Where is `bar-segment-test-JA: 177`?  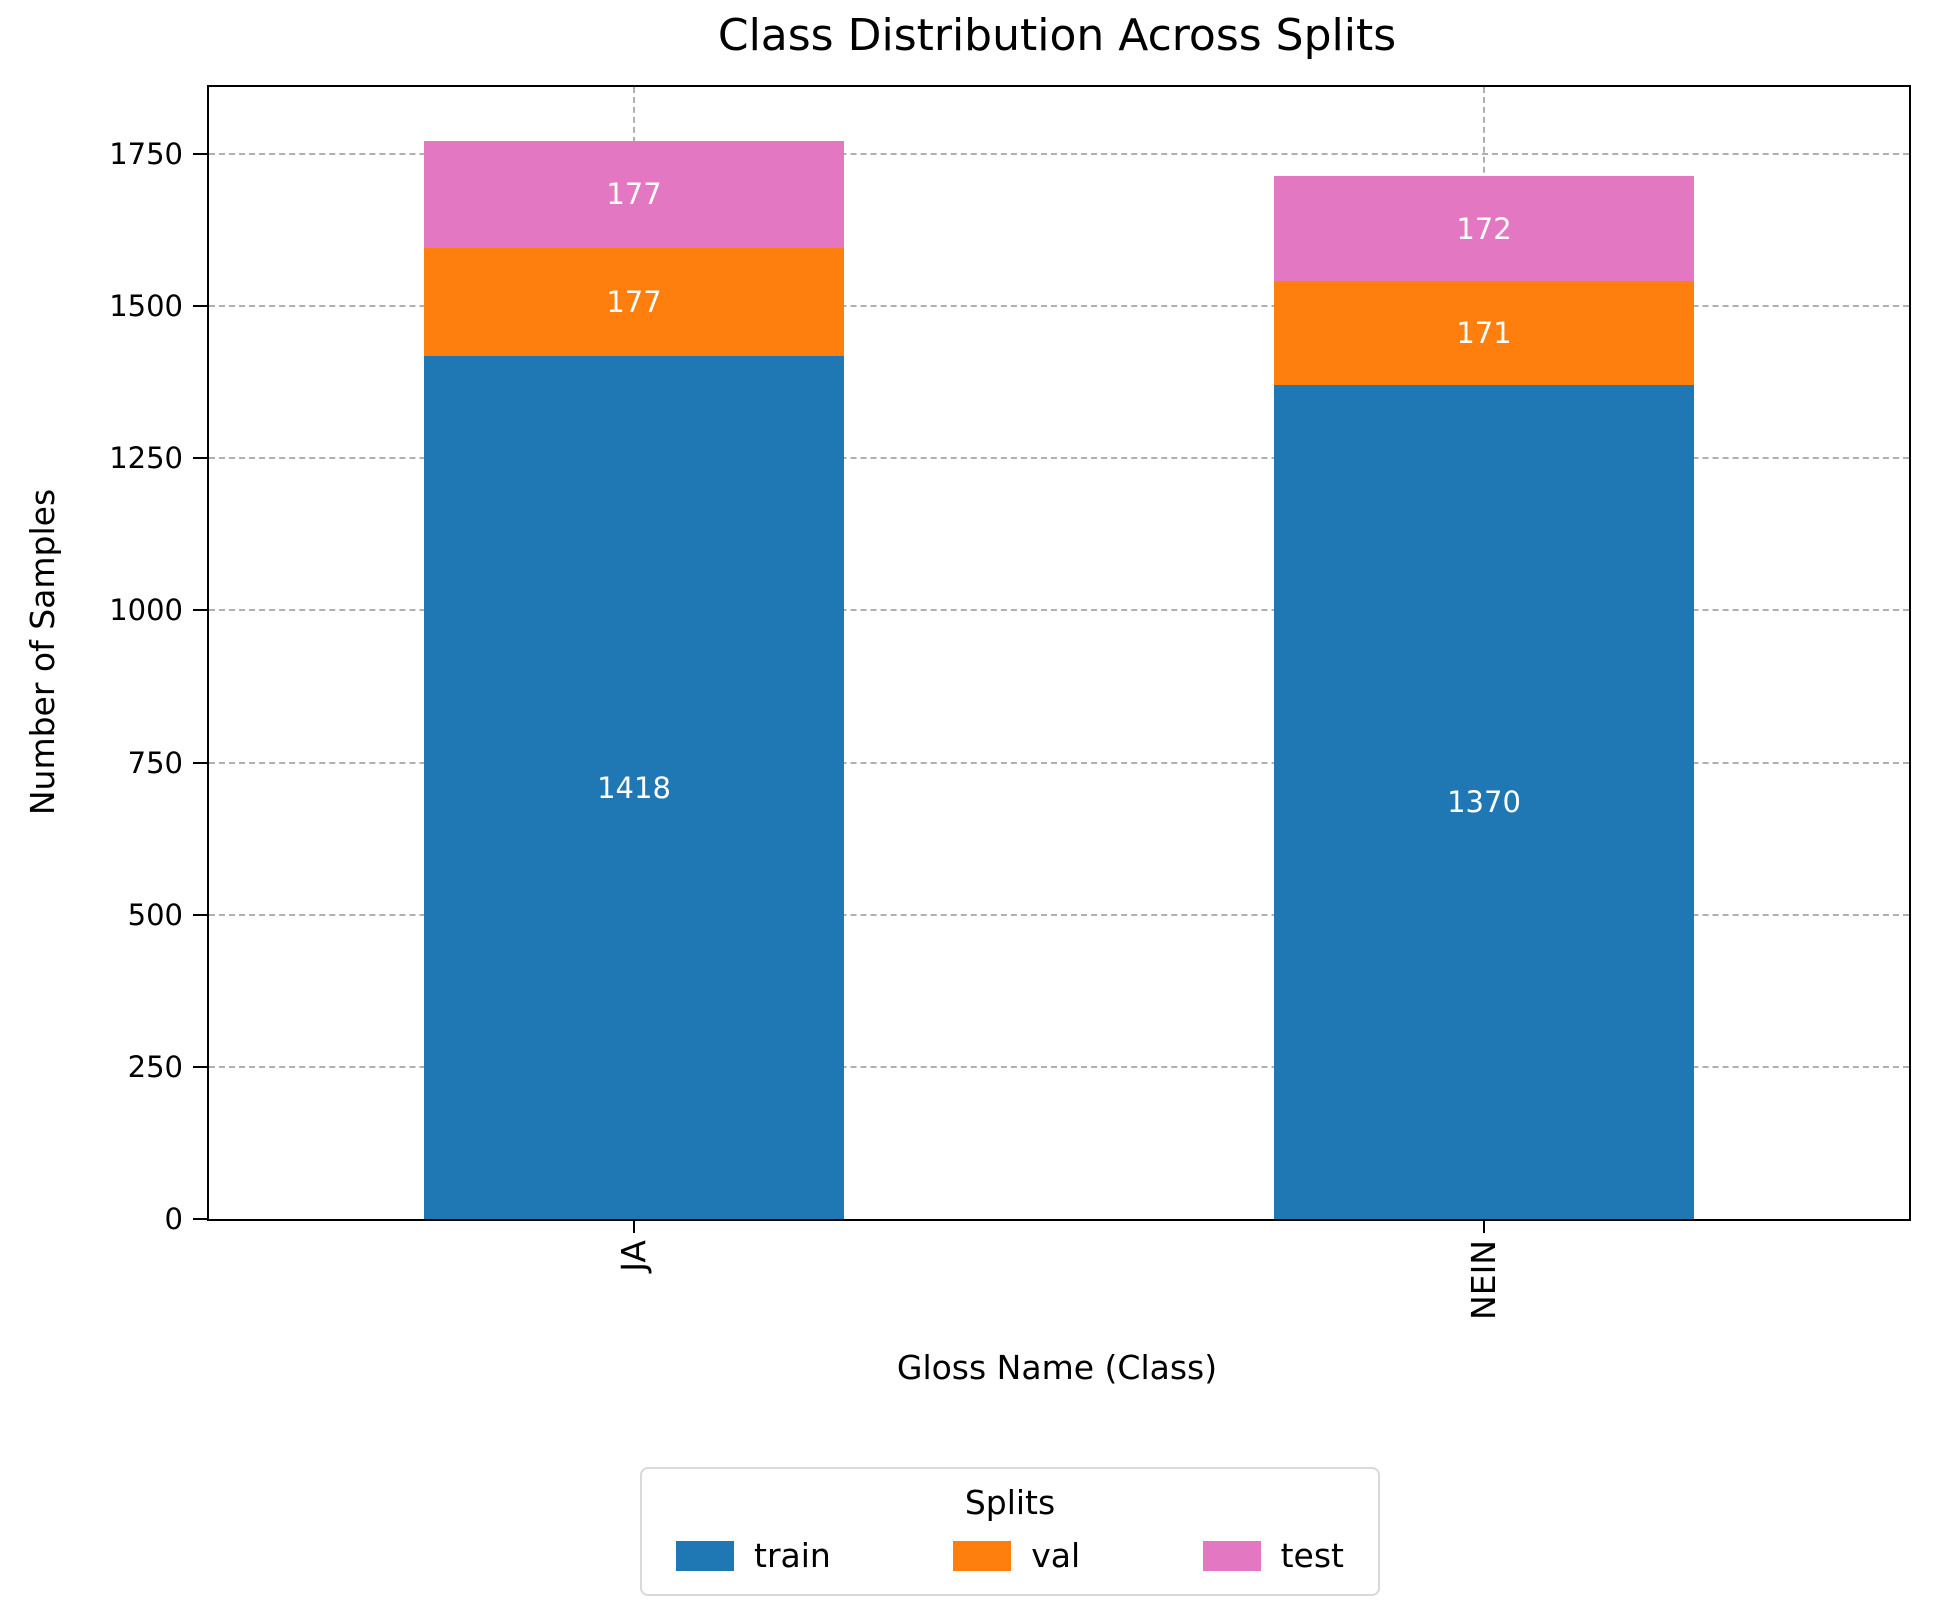
bar-segment-test-JA: 177 is located at coordinates (634, 194).